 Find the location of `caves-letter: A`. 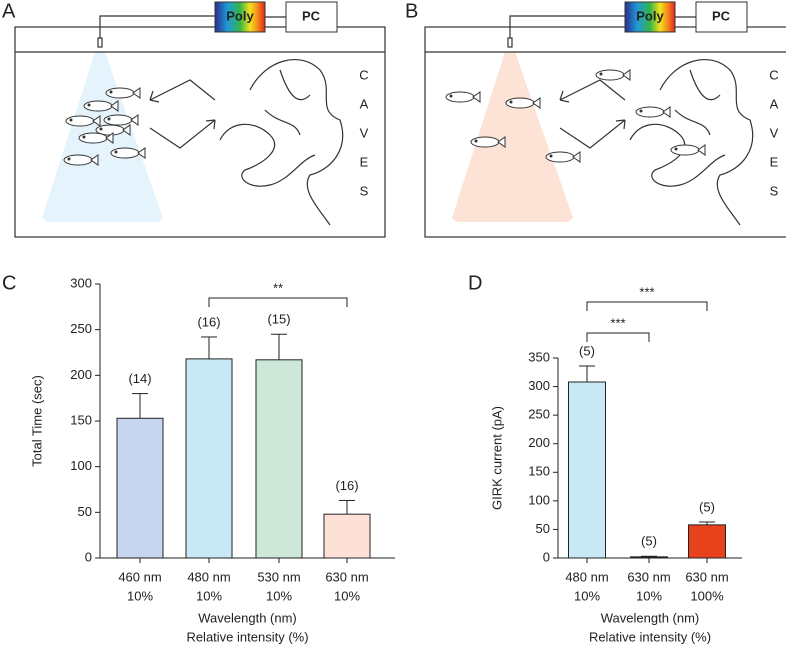

caves-letter: A is located at coordinates (364, 103).